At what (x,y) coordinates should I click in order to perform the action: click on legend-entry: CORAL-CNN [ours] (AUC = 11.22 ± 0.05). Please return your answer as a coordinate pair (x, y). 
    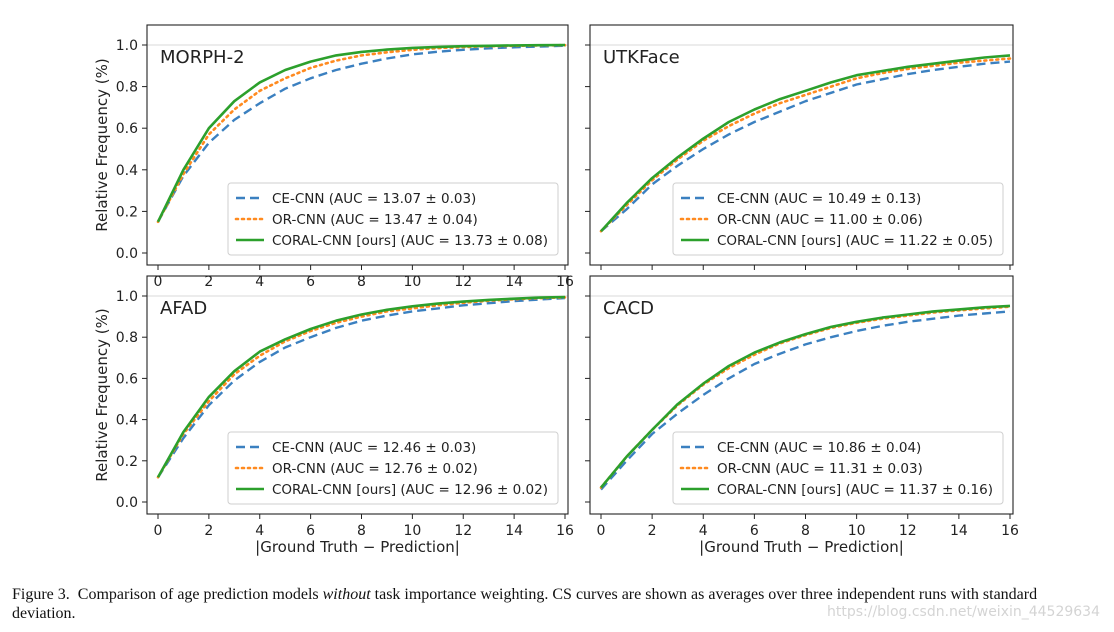
    Looking at the image, I should click on (855, 241).